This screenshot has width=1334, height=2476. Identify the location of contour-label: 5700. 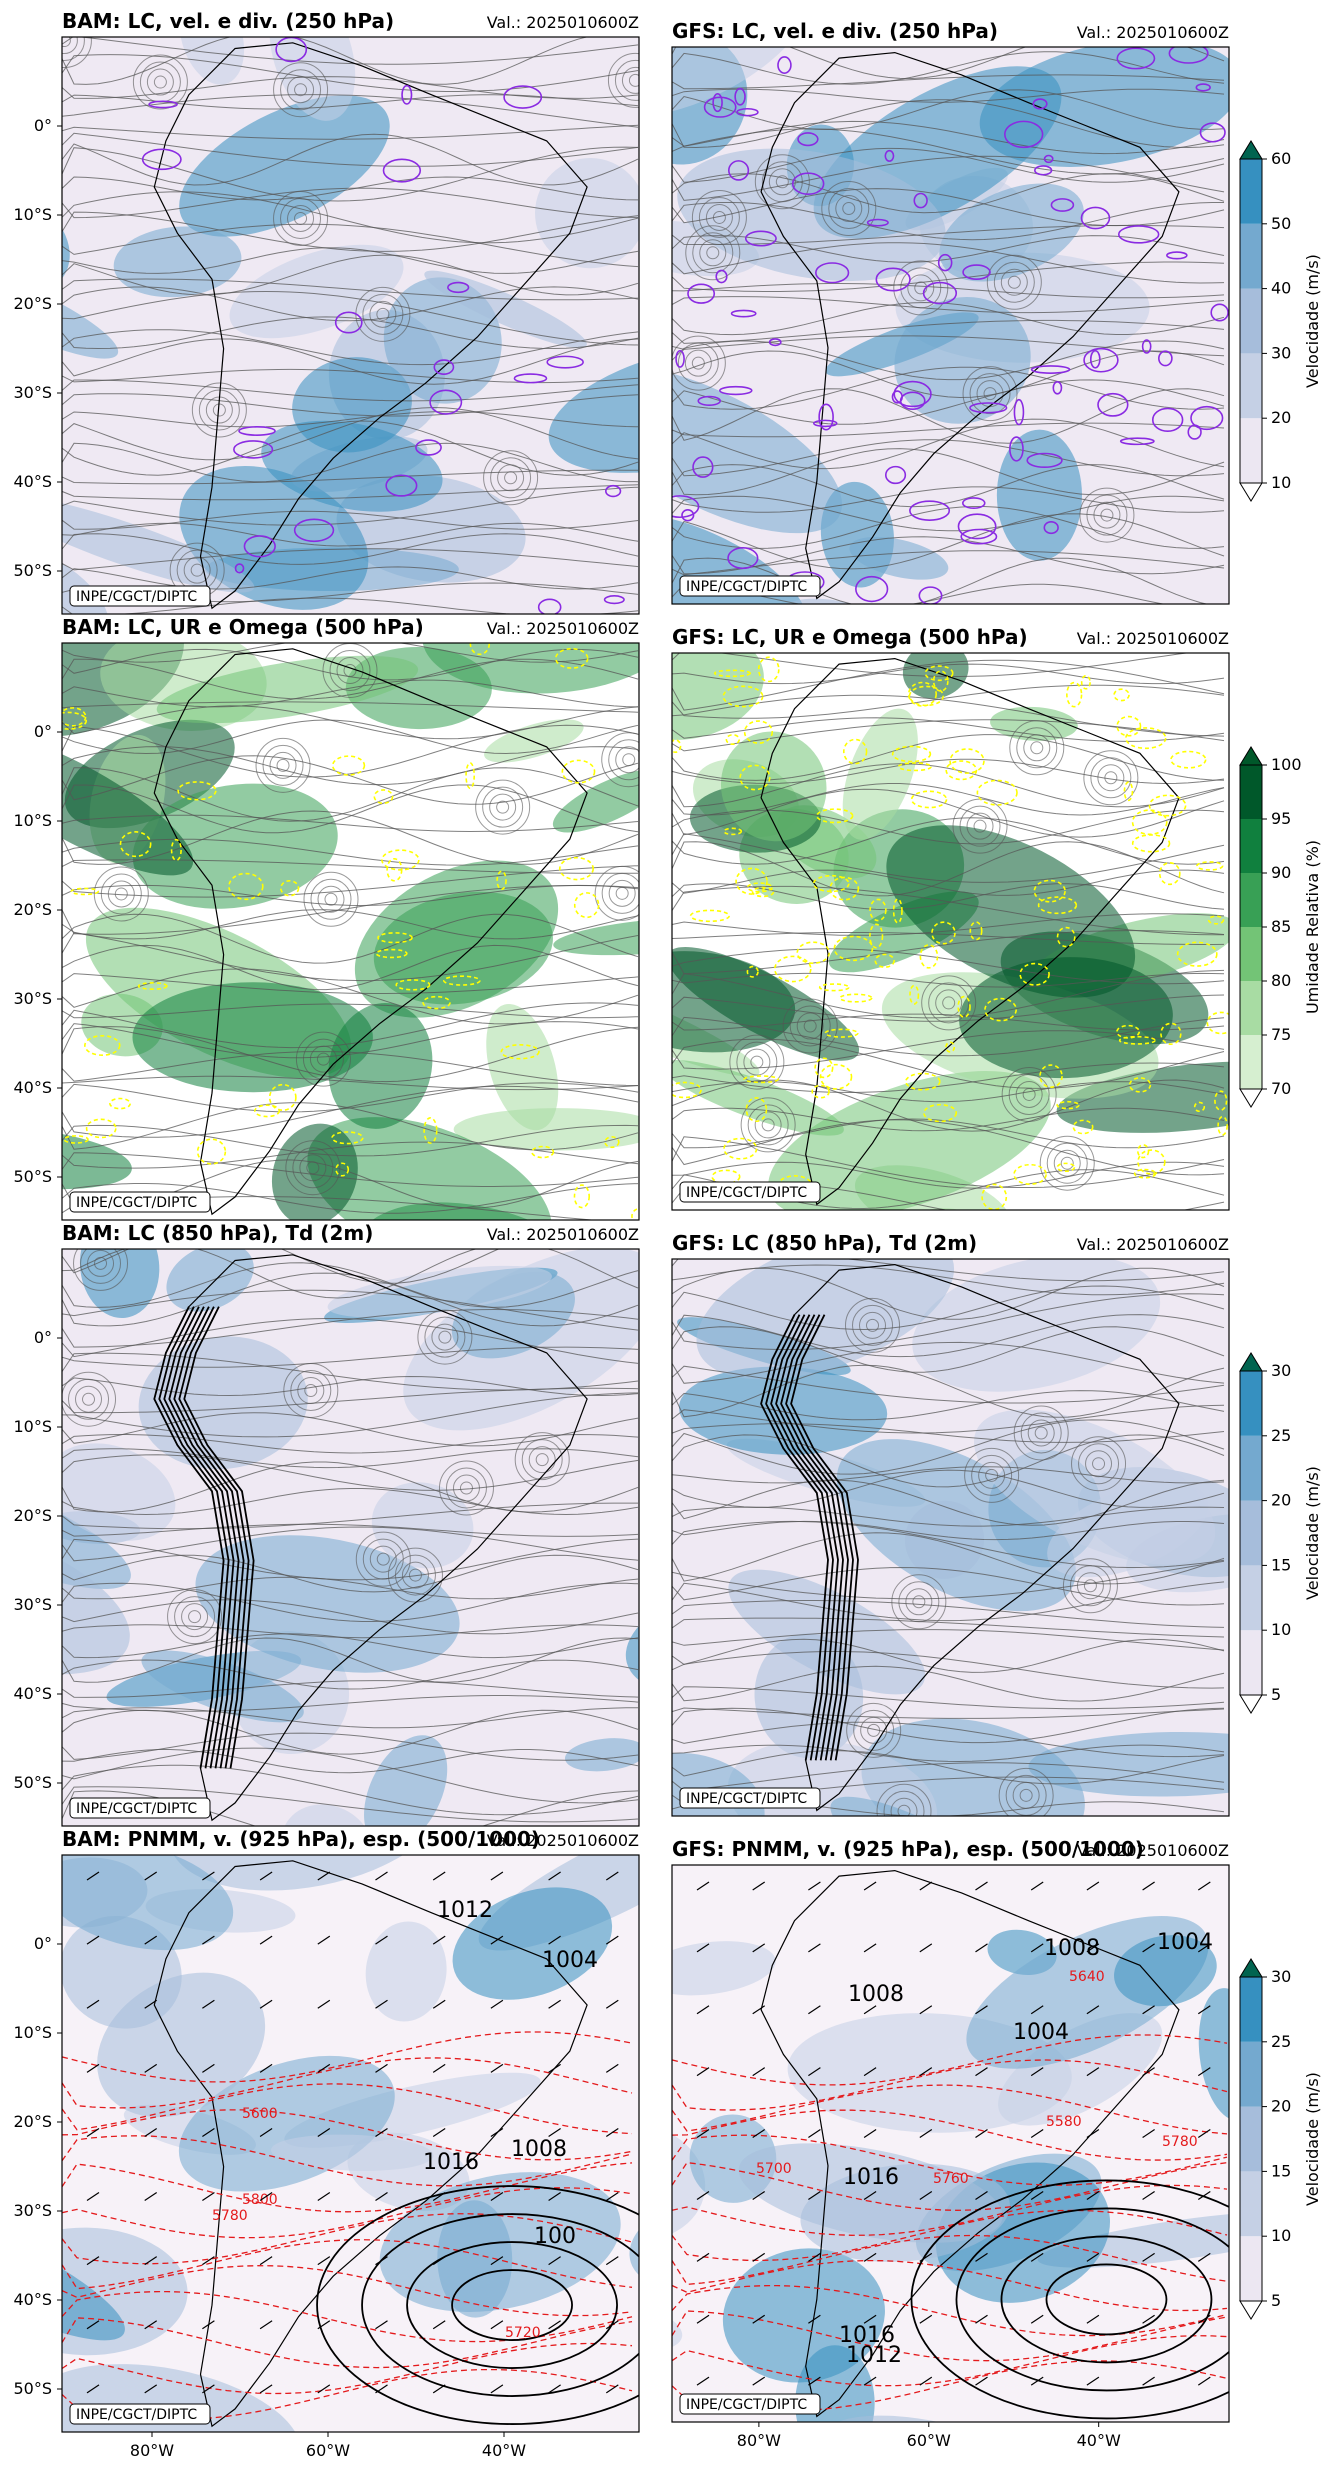
(774, 2169).